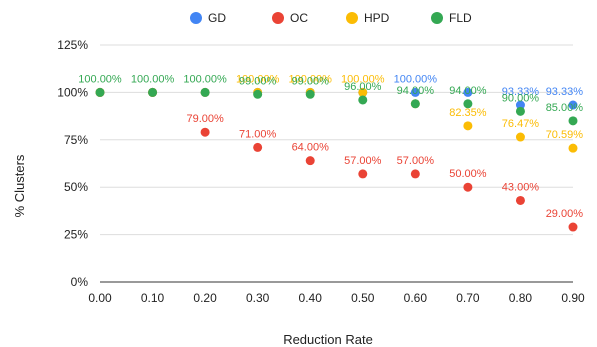 The width and height of the screenshot is (597, 347). Describe the element at coordinates (468, 113) in the screenshot. I see `data-label: 82.35%` at that location.